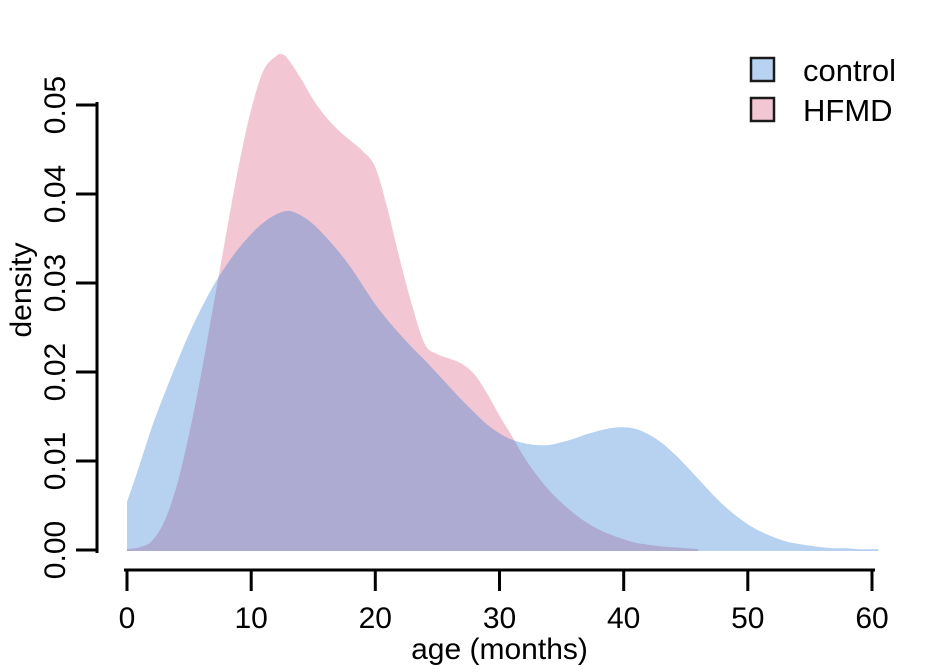 The image size is (940, 672). I want to click on legend-label-control: control, so click(849, 70).